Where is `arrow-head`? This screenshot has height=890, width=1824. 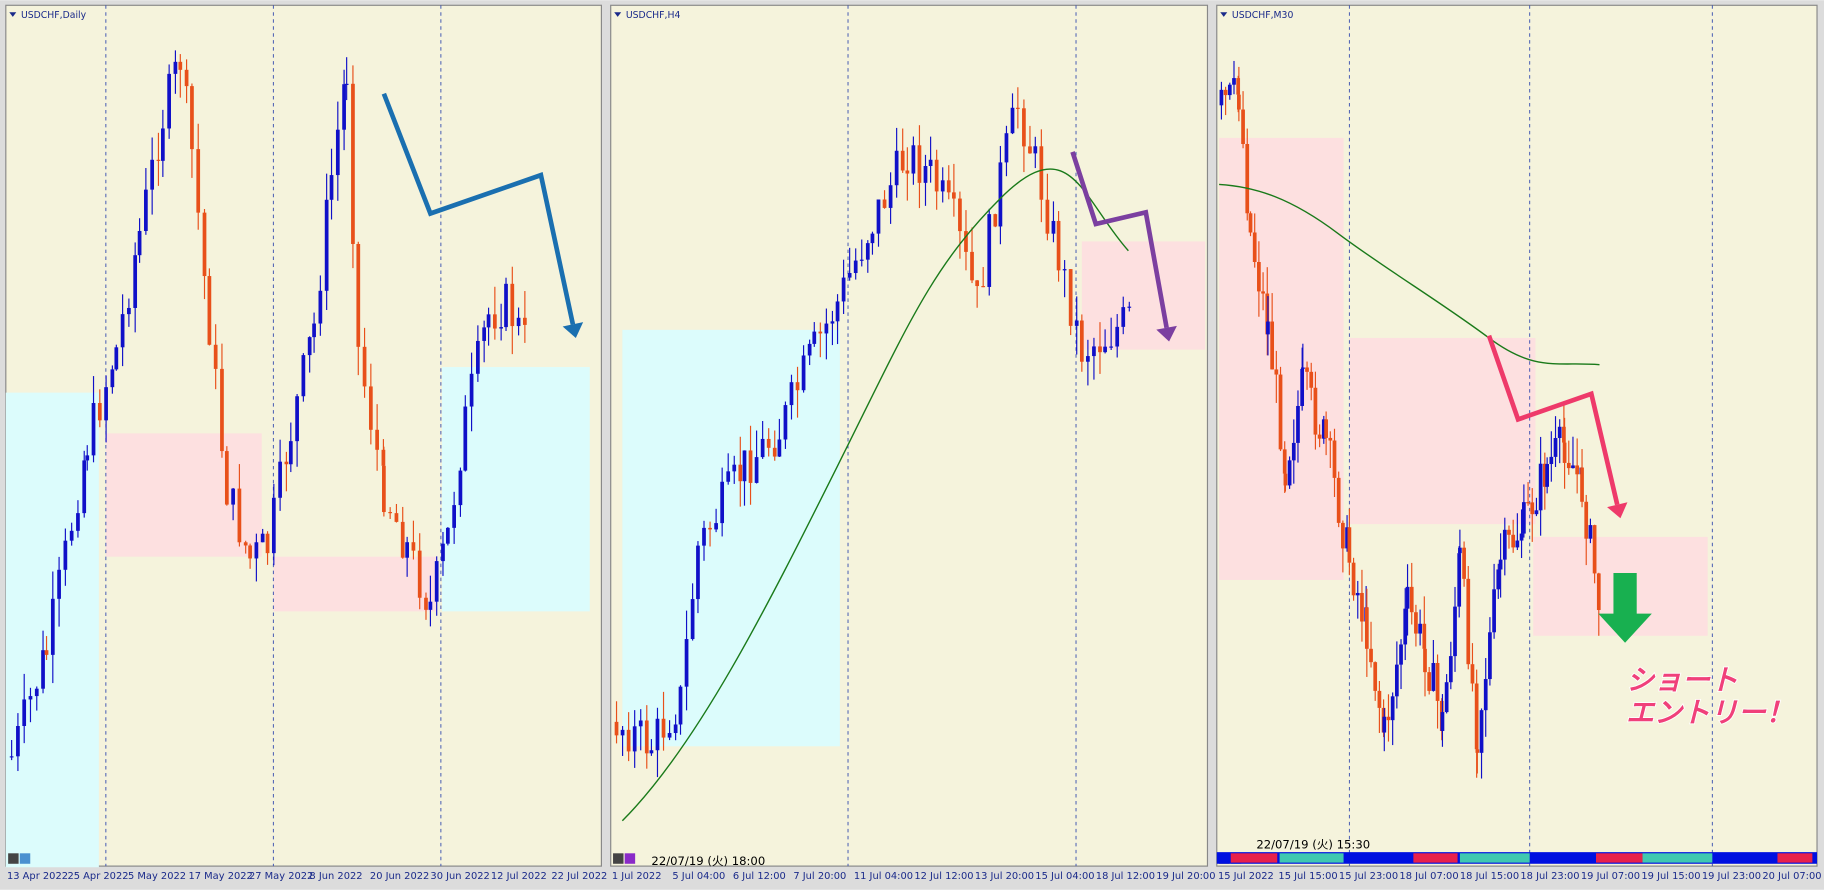 arrow-head is located at coordinates (1166, 333).